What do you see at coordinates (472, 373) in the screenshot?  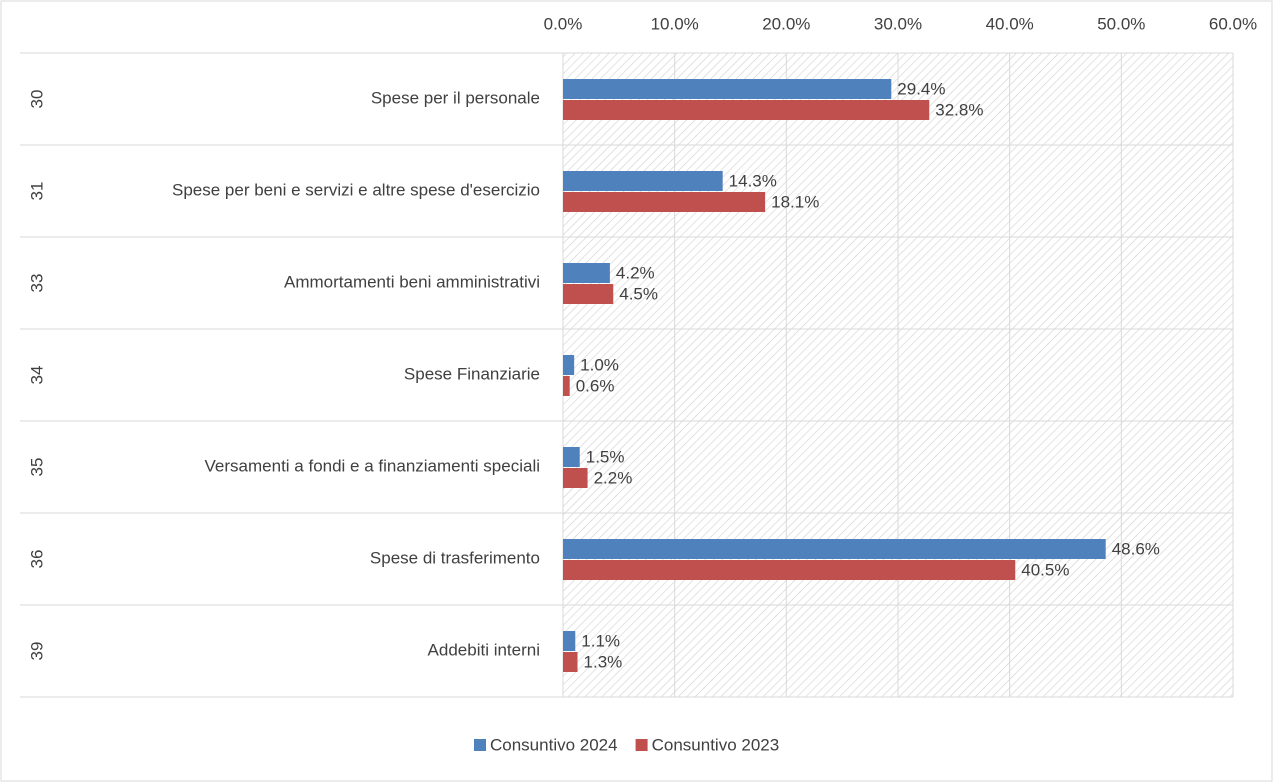 I see `y-tick-label: Spese Finanziarie` at bounding box center [472, 373].